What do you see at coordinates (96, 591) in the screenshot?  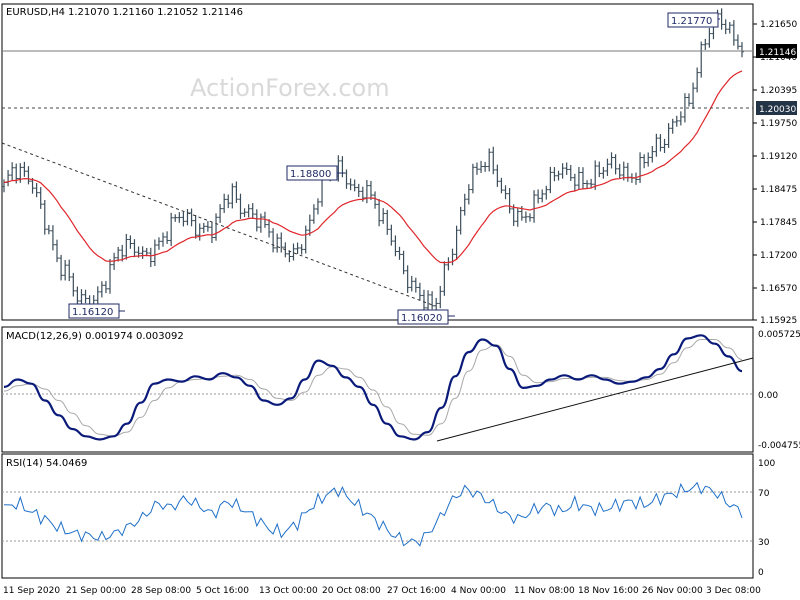 I see `time-axis-tick: 21 Sep 00:00` at bounding box center [96, 591].